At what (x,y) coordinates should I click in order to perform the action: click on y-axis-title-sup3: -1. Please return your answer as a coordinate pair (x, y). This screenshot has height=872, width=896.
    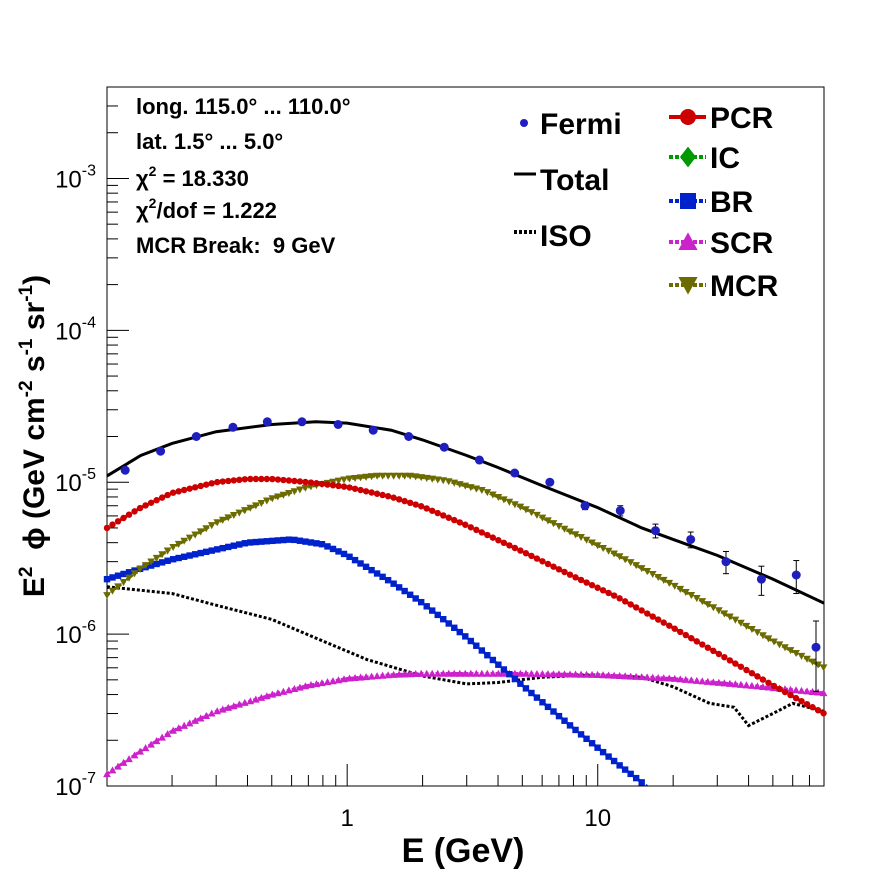
    Looking at the image, I should click on (26, 346).